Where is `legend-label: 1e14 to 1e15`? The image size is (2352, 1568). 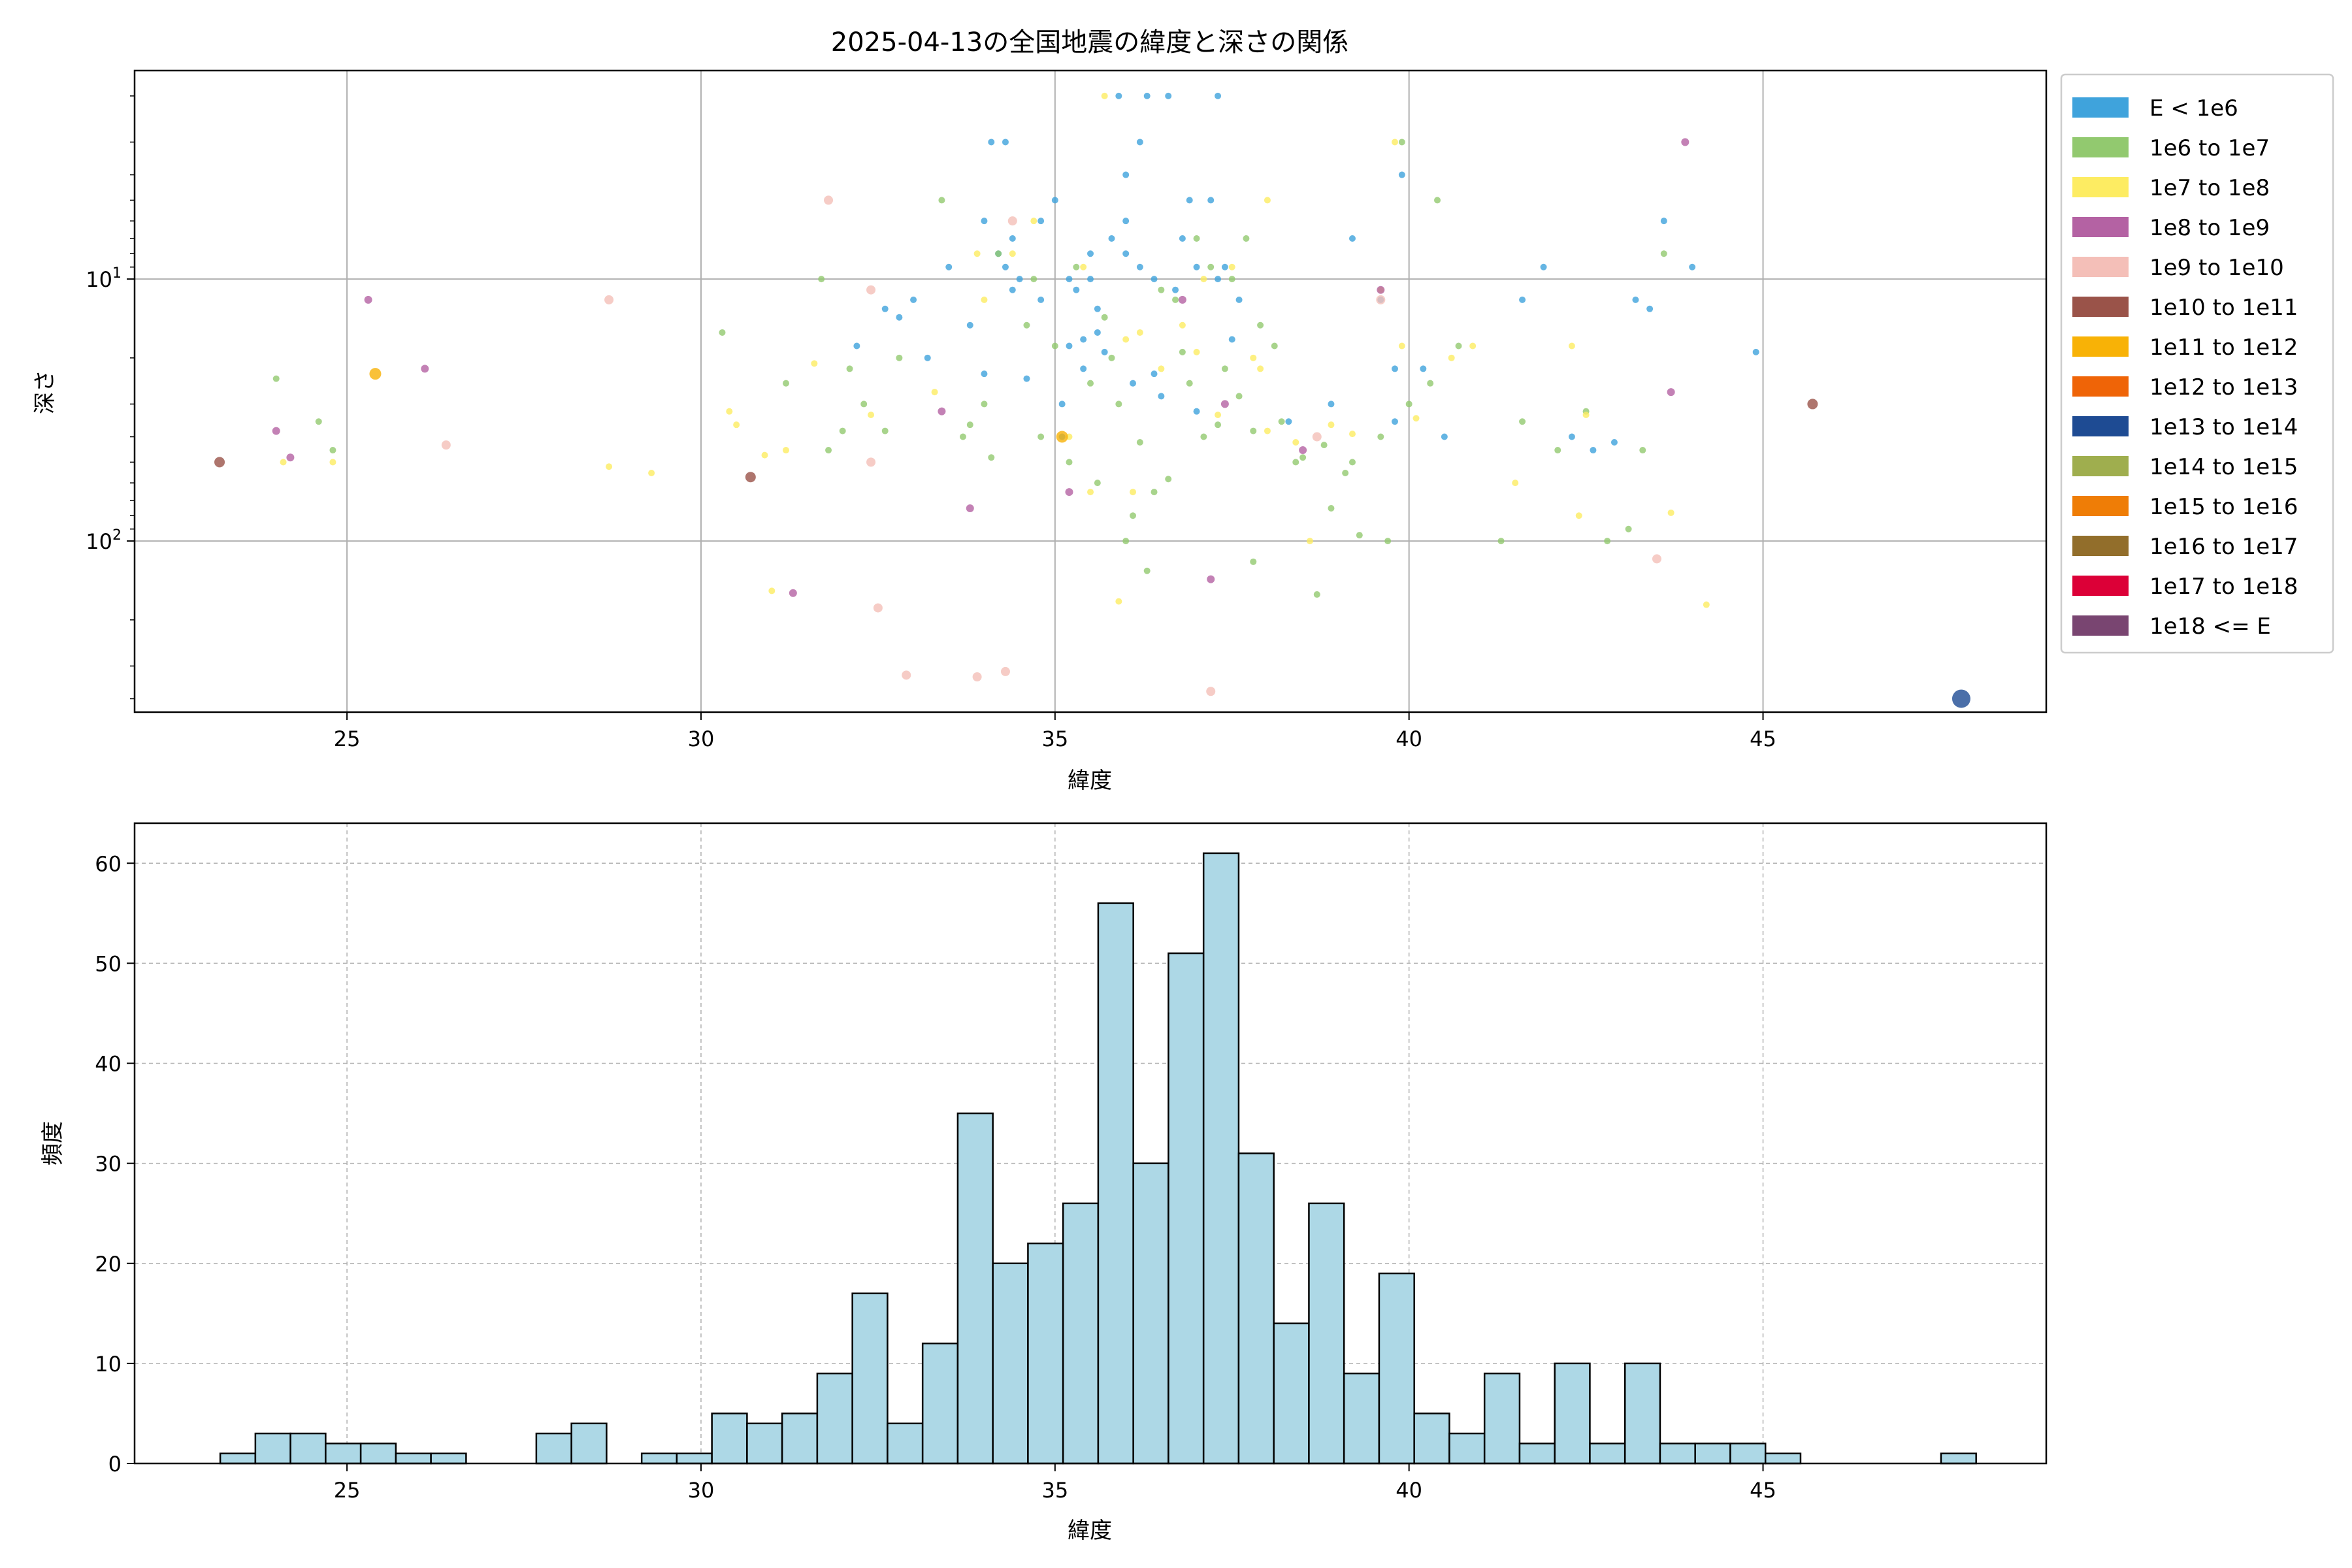
legend-label: 1e14 to 1e15 is located at coordinates (2223, 467).